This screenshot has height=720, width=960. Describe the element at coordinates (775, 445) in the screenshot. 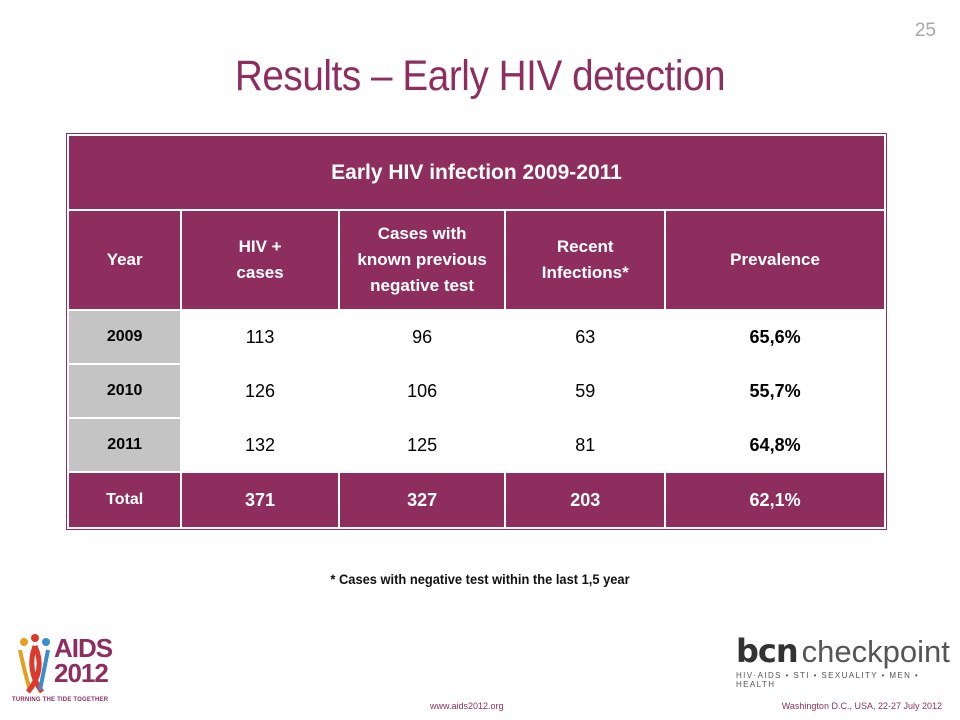

I see `prevalence-cell: 64,8%` at that location.